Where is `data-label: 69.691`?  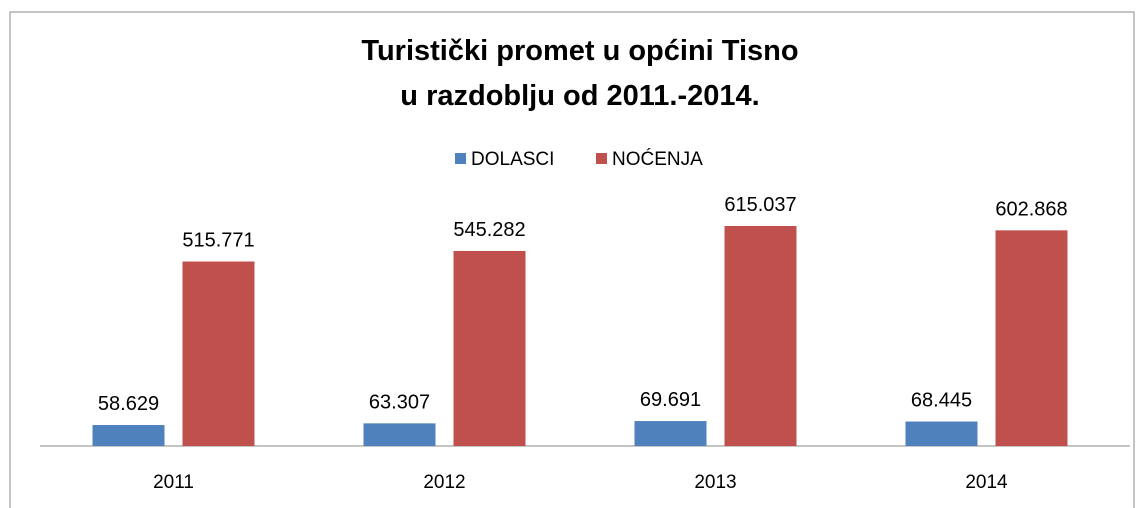 data-label: 69.691 is located at coordinates (670, 400).